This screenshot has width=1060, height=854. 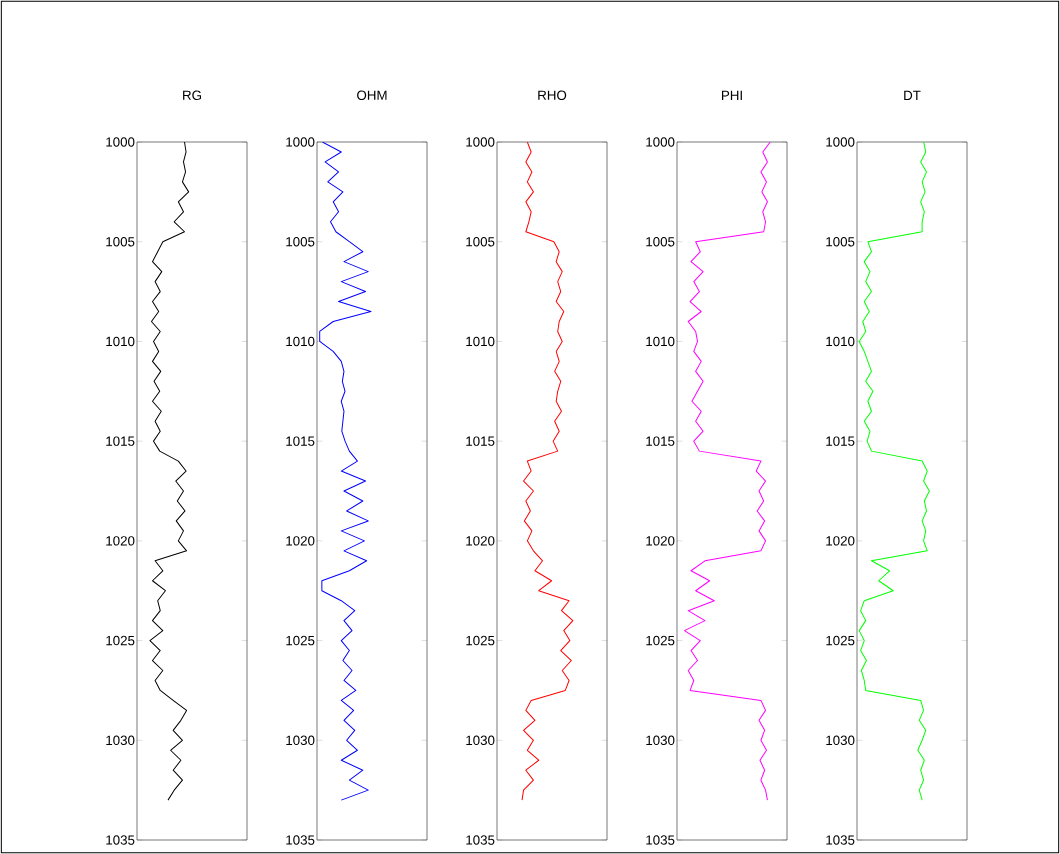 What do you see at coordinates (192, 95) in the screenshot?
I see `chart-title: RG` at bounding box center [192, 95].